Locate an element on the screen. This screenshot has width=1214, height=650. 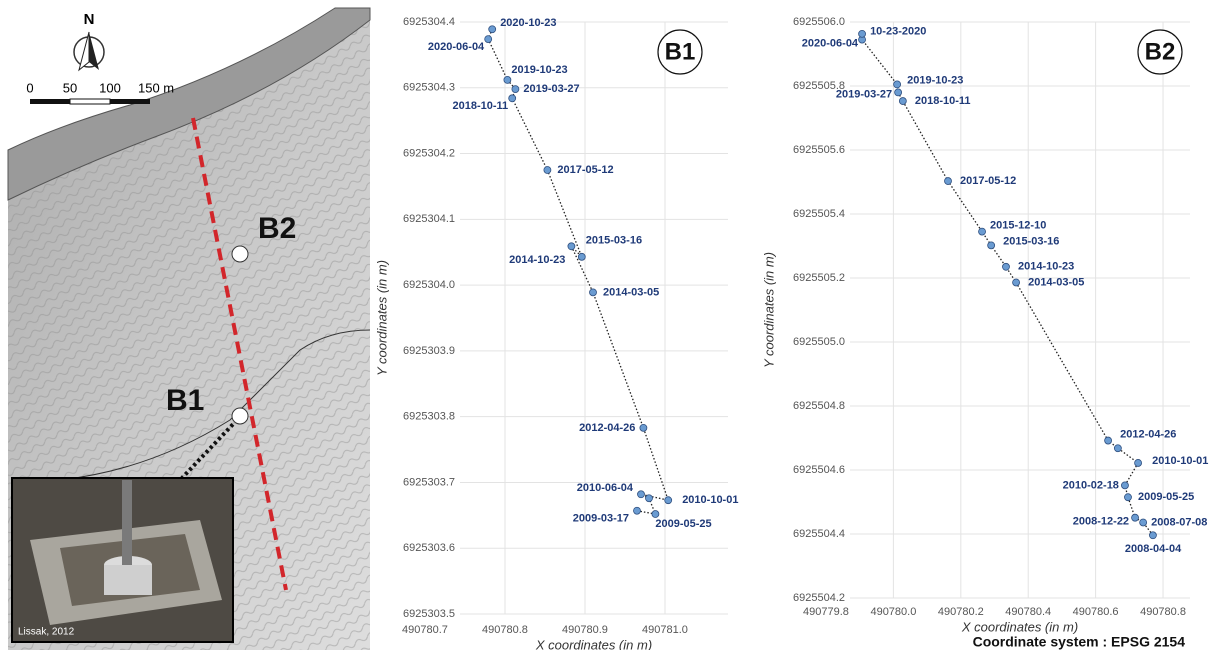
inset-photo: Lissak, 2012 is located at coordinates (122, 560).